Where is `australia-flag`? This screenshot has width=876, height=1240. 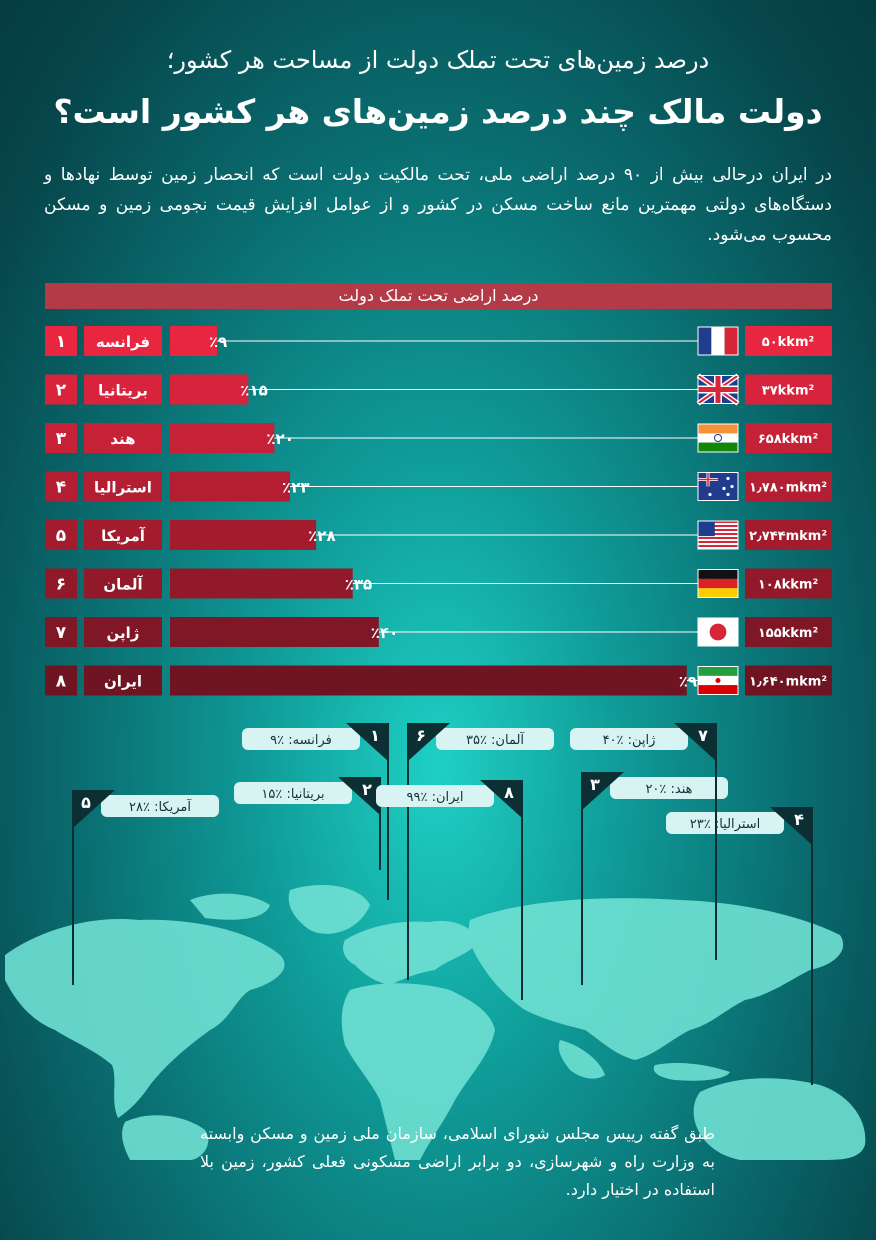 australia-flag is located at coordinates (718, 486).